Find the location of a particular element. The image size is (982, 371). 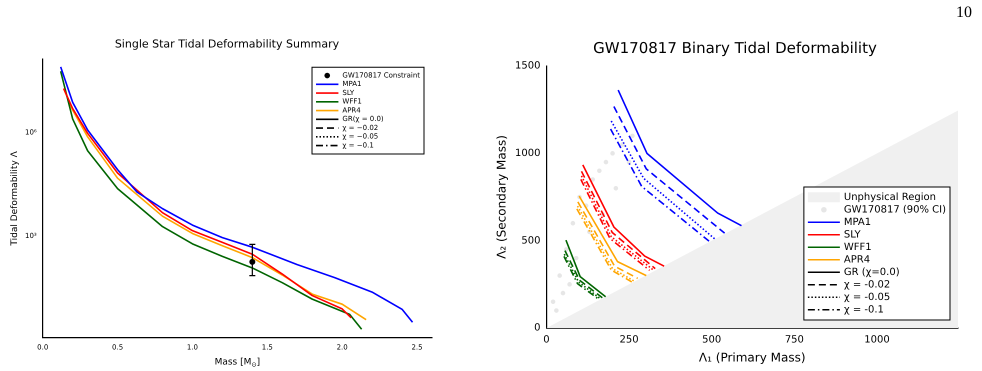

x-tick-label: 750 is located at coordinates (794, 340).